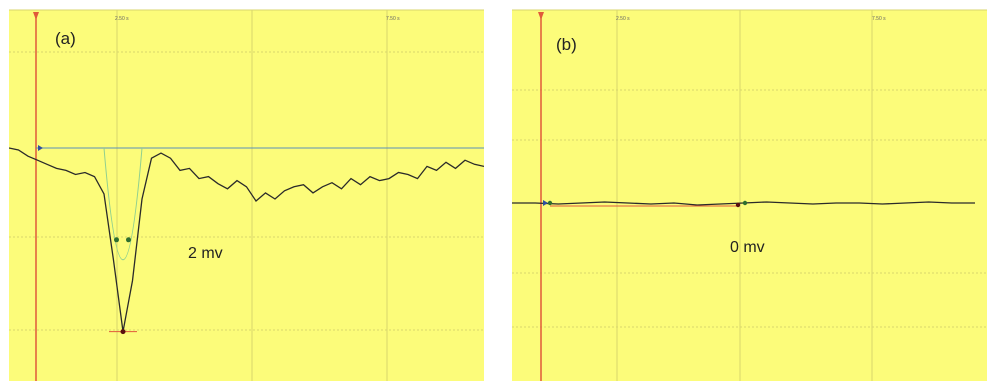 The width and height of the screenshot is (987, 381). Describe the element at coordinates (879, 19) in the screenshot. I see `panel-b-tick-label-2: 7.50 s` at that location.